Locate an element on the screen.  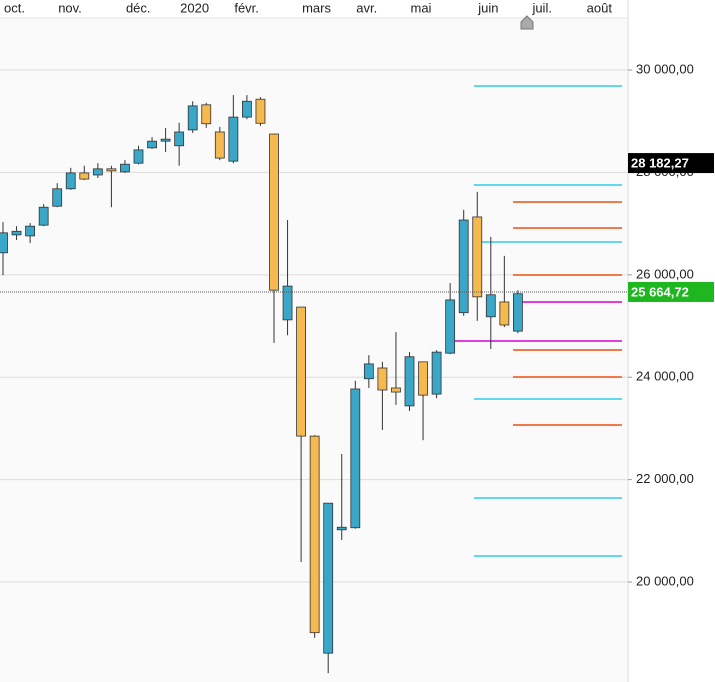
marker-icon is located at coordinates (527, 22).